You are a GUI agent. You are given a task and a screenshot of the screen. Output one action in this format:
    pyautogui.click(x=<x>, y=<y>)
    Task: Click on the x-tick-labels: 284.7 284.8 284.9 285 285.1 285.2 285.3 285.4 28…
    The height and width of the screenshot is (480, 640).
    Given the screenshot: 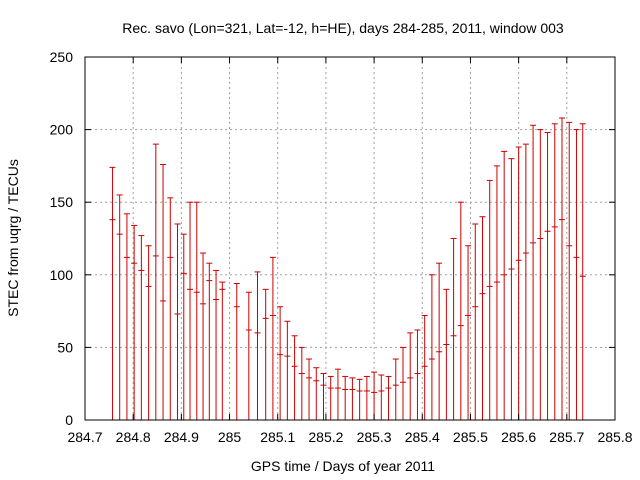 What is the action you would take?
    pyautogui.click(x=349, y=437)
    